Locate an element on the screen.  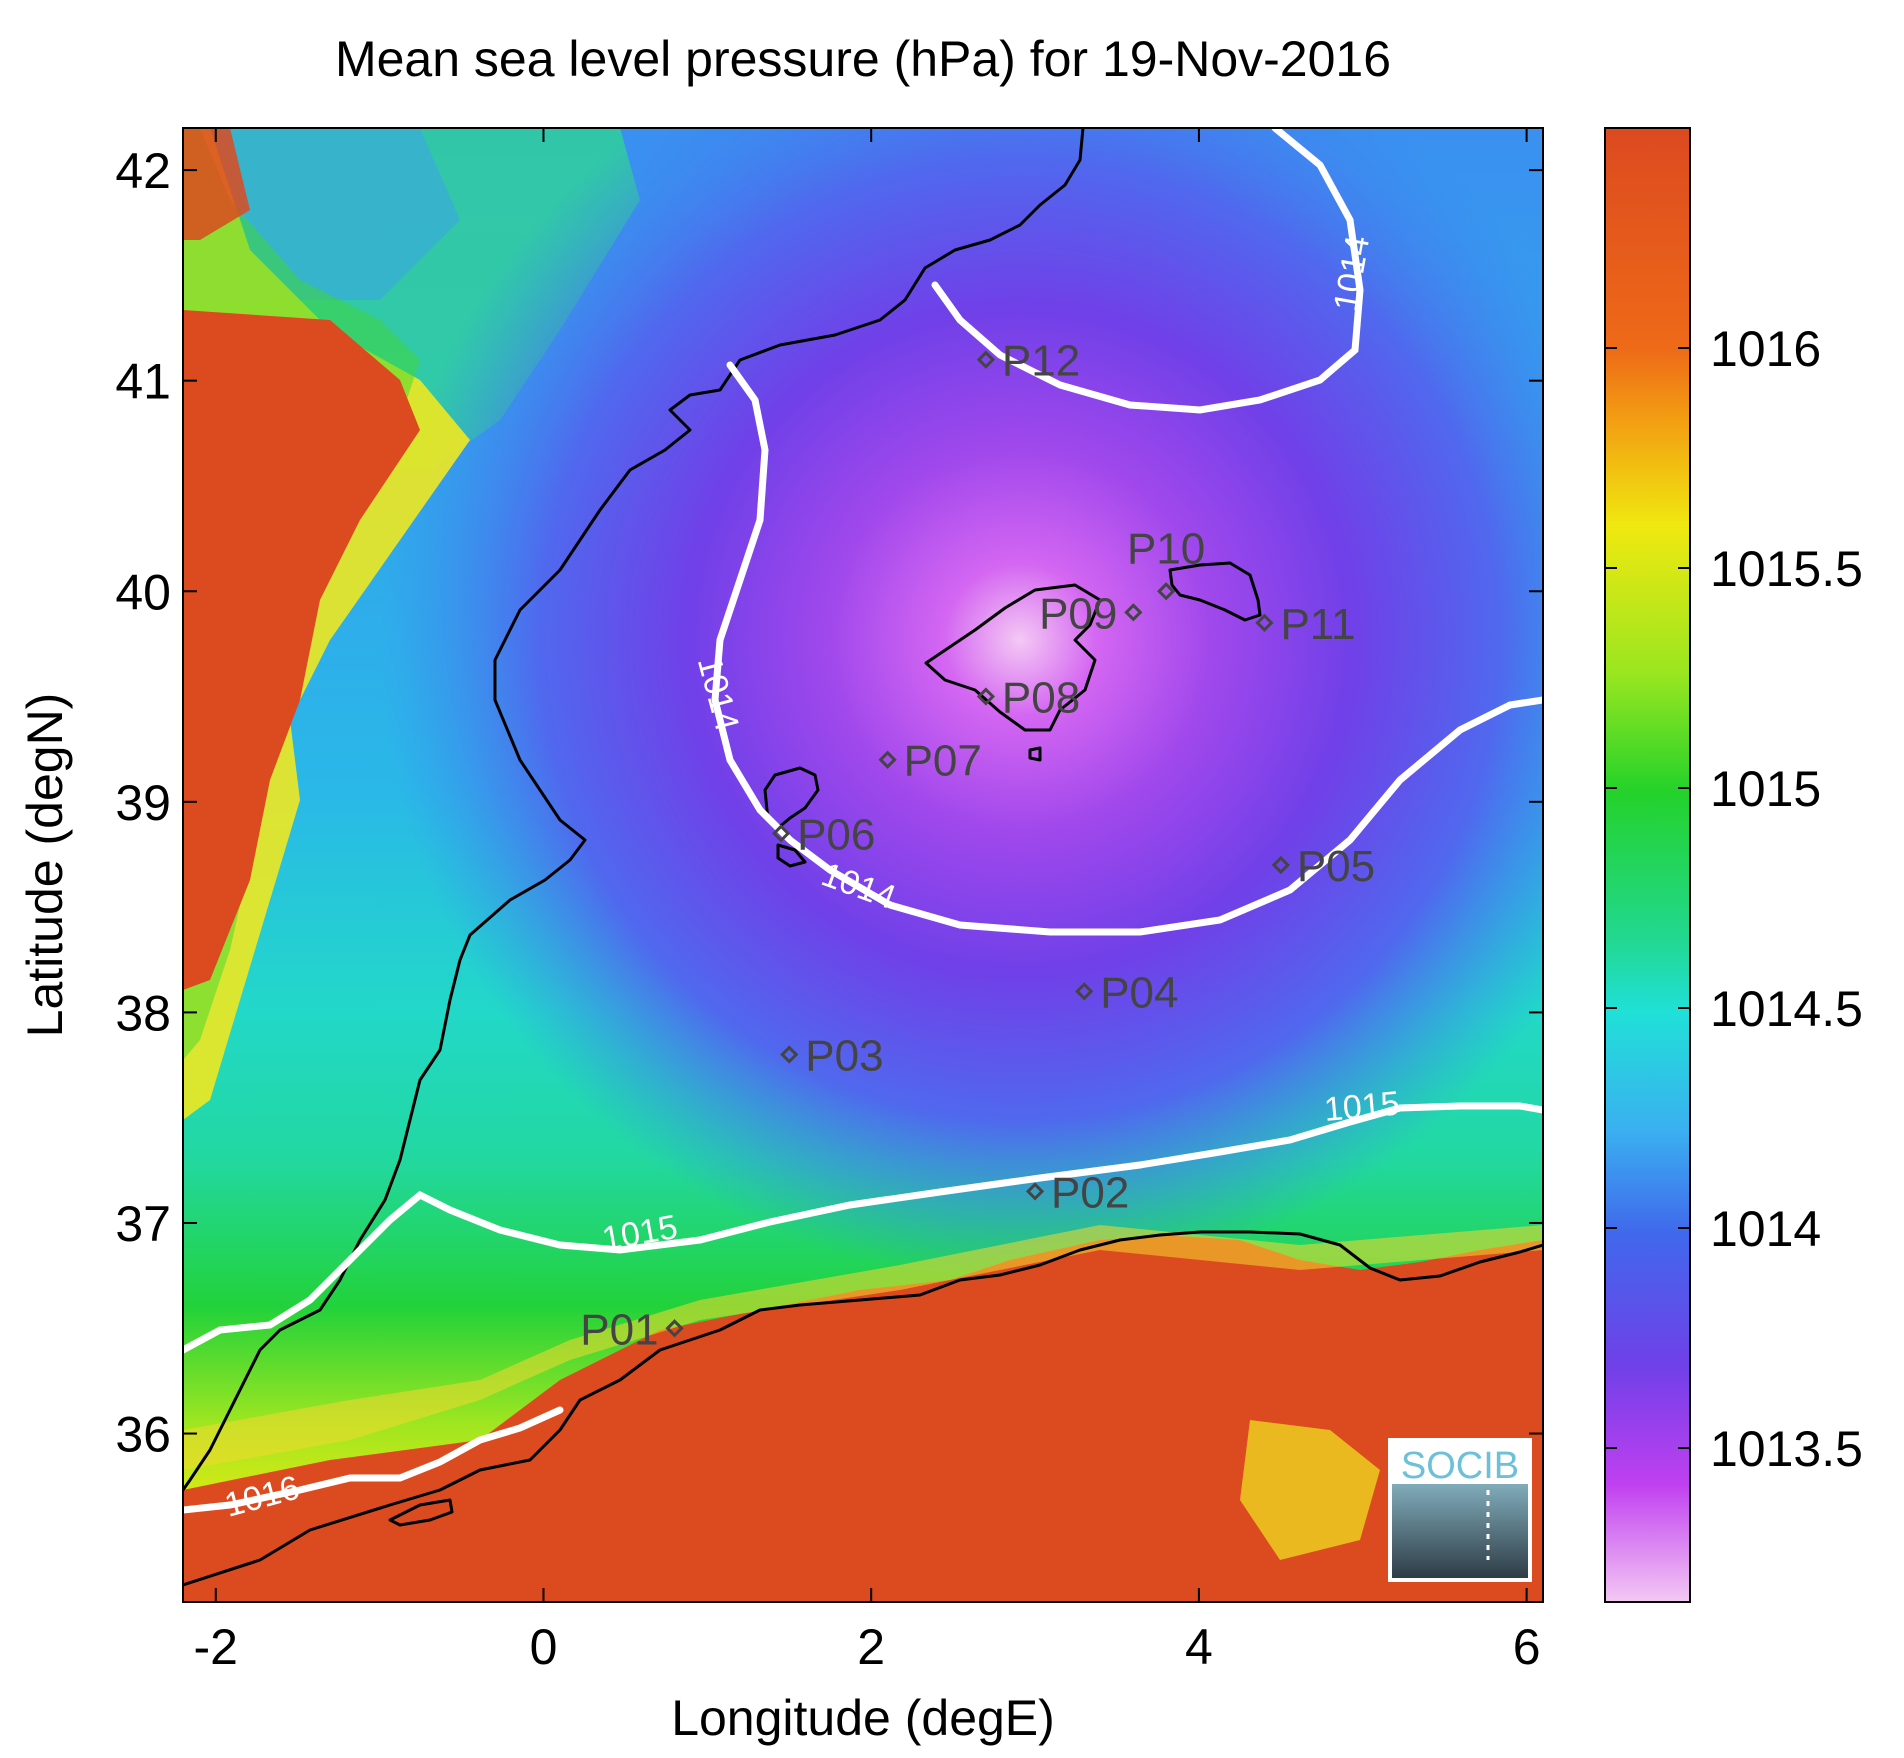
colorbar-tick-label: 1015.5 is located at coordinates (1786, 569).